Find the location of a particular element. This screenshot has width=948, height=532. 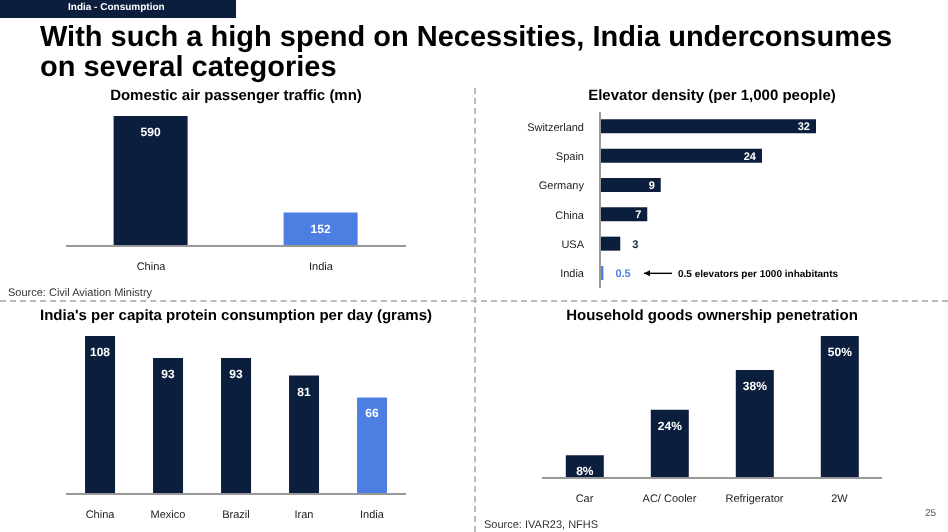

text: With such a high spend on Necessities, India underconsumes on several categories is located at coordinates (467, 53).